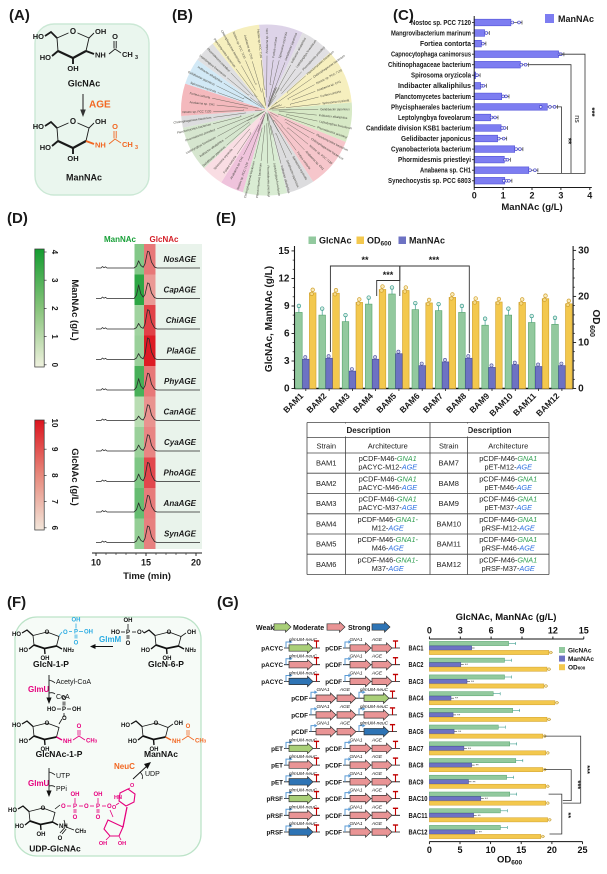 This screenshot has height=874, width=607. What do you see at coordinates (326, 564) in the screenshot?
I see `svg-text: BAM6` at bounding box center [326, 564].